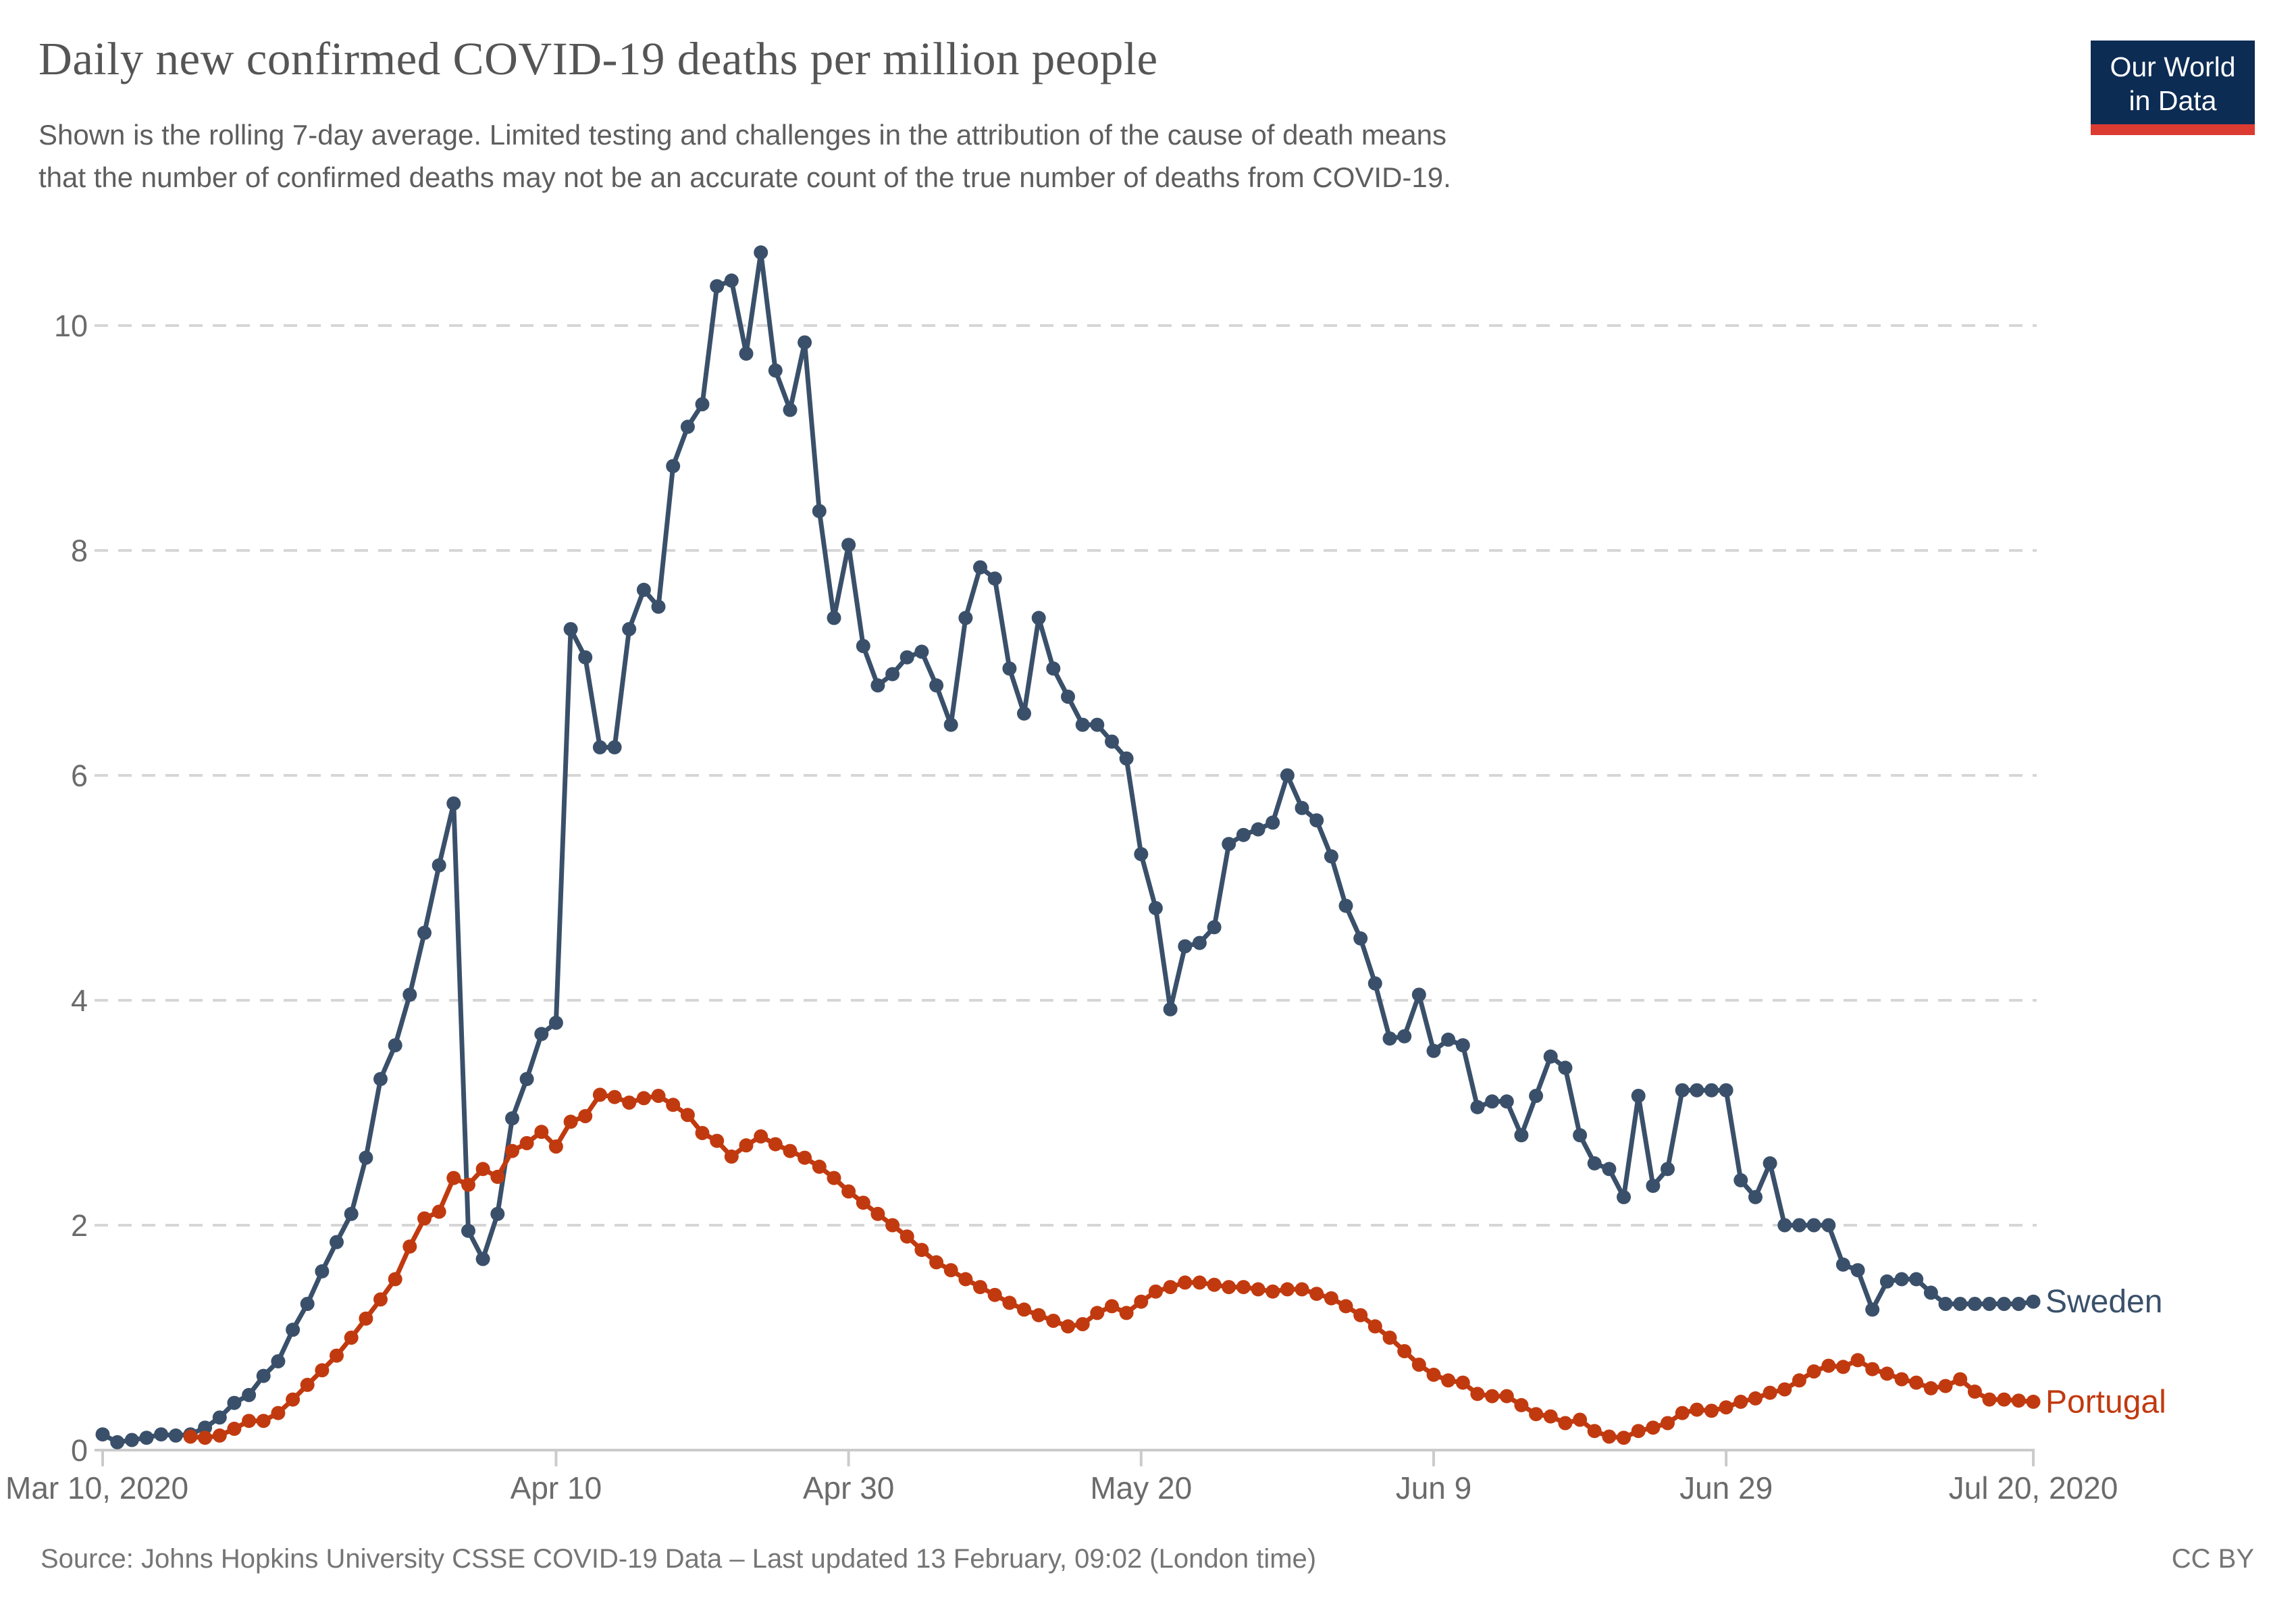  Describe the element at coordinates (79, 1000) in the screenshot. I see `y-tick-label-4: 4` at that location.